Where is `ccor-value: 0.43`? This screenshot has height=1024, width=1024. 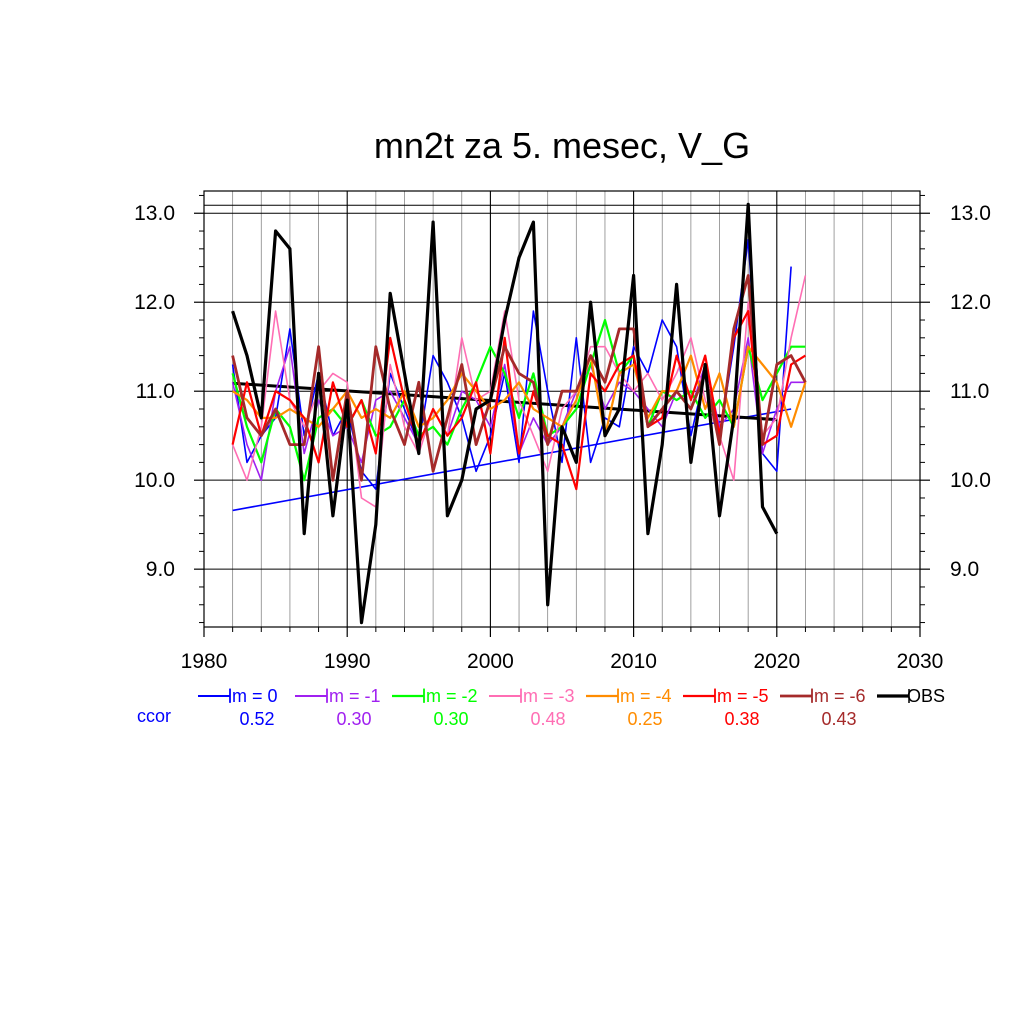
ccor-value: 0.43 is located at coordinates (838, 719).